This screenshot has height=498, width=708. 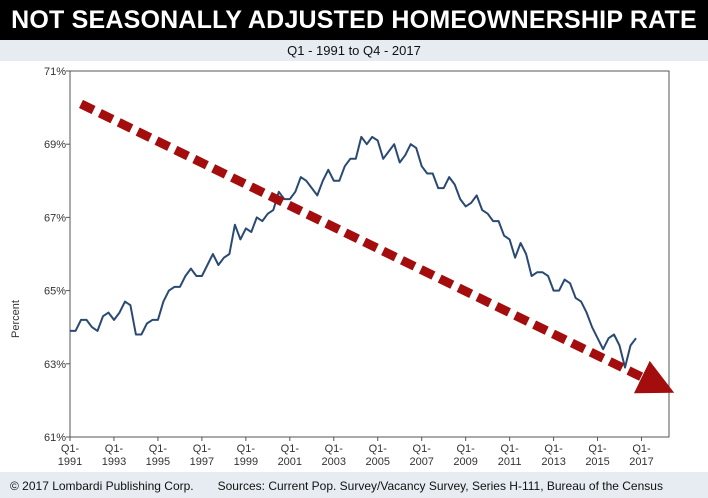 I want to click on y-tick-label: 61%, so click(x=55, y=438).